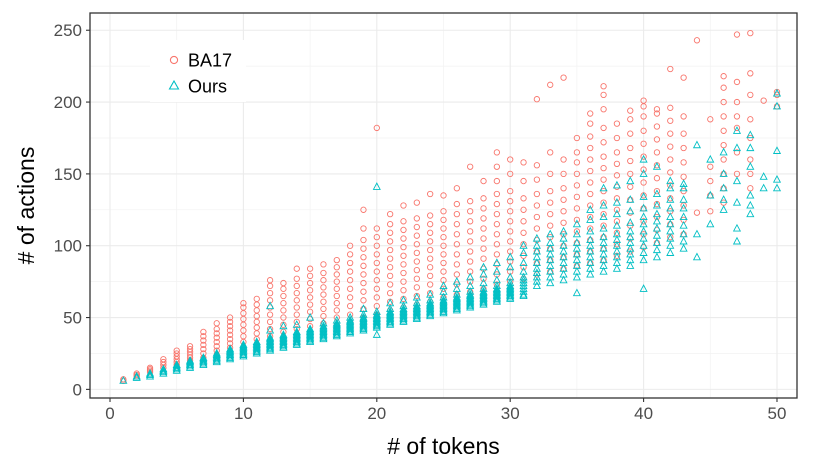  I want to click on legend-key-ba17, so click(174, 60).